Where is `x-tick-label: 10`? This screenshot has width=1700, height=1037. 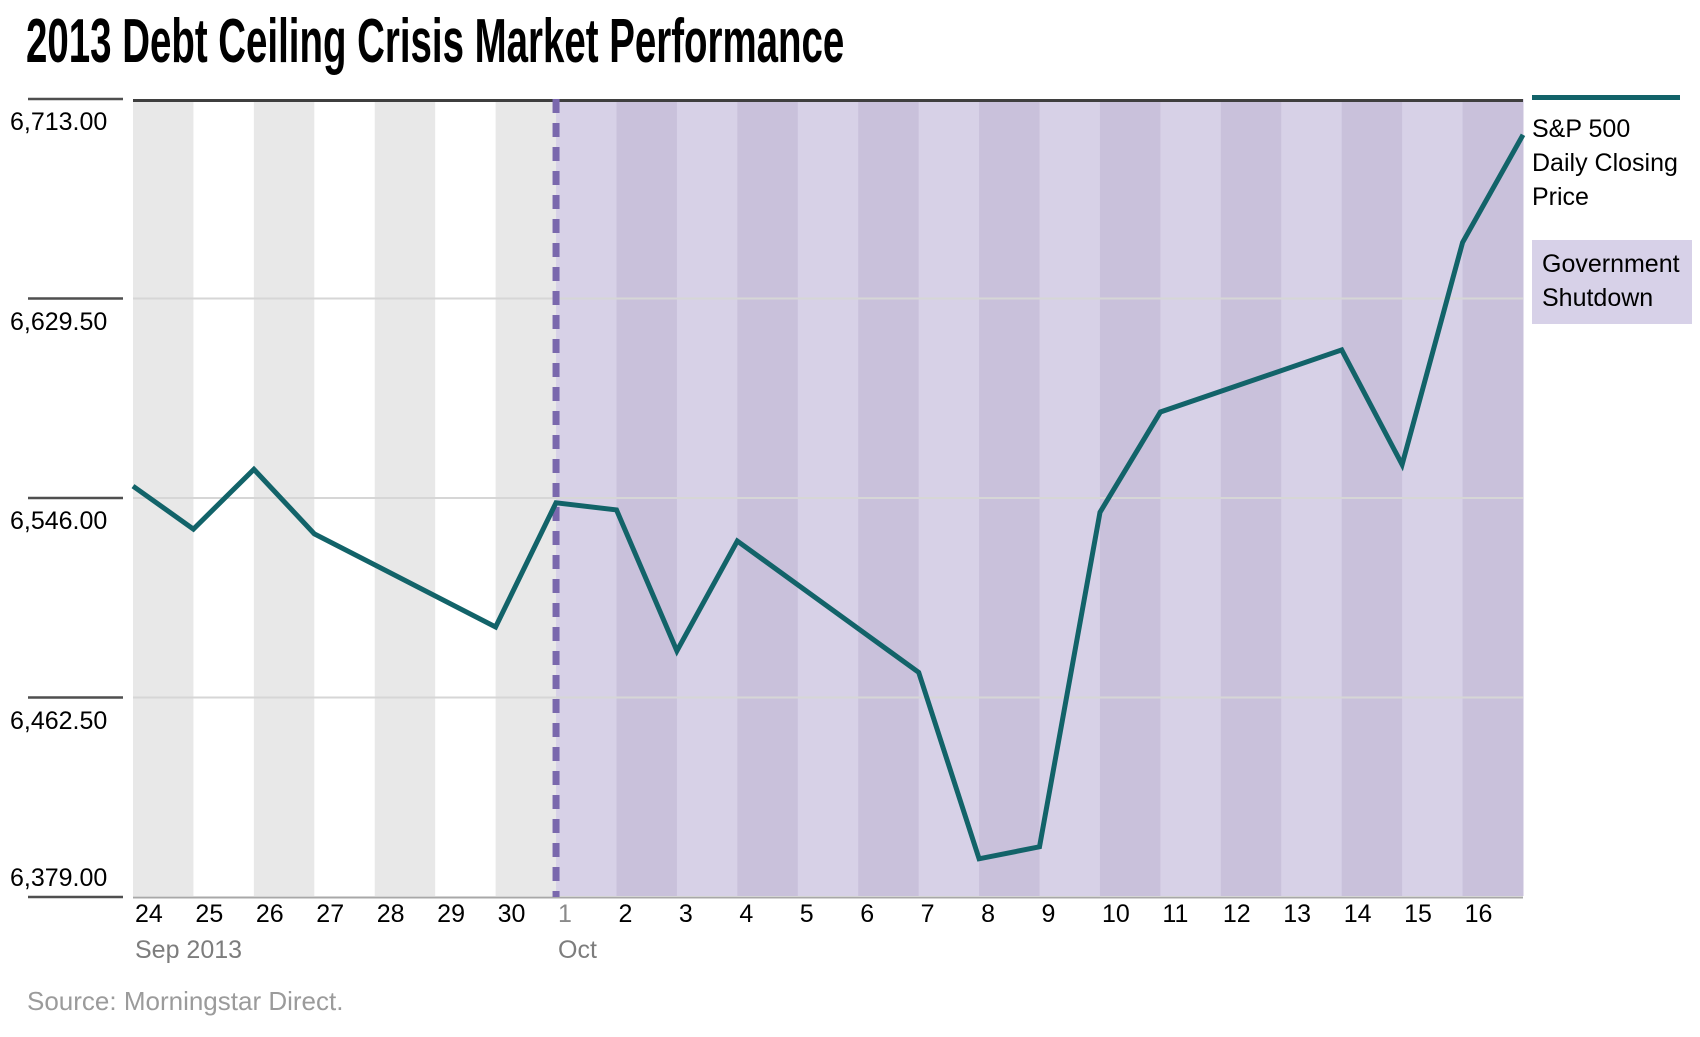 x-tick-label: 10 is located at coordinates (1115, 914).